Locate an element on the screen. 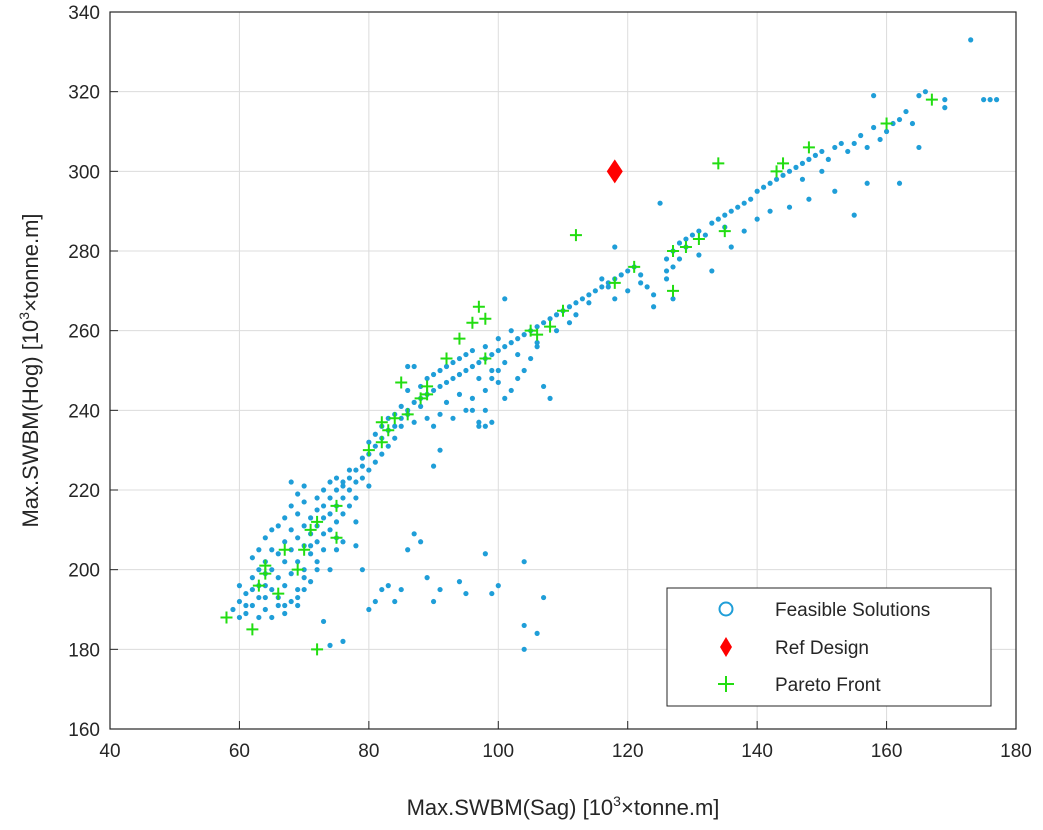 This screenshot has width=1043, height=830. x-tick-label: 140 is located at coordinates (757, 751).